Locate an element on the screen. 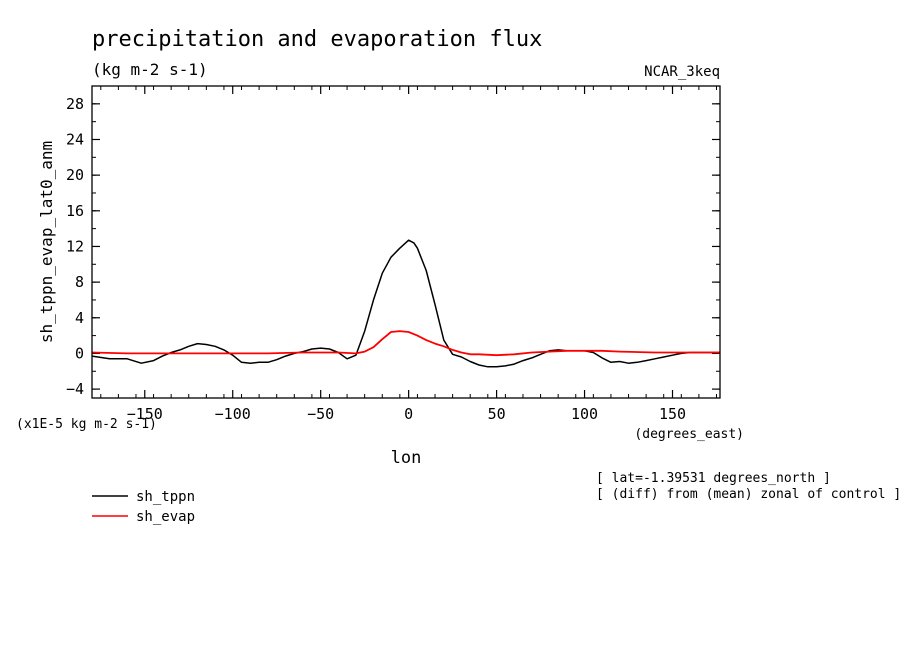 The width and height of the screenshot is (904, 654). x-tick-label: 0 is located at coordinates (408, 414).